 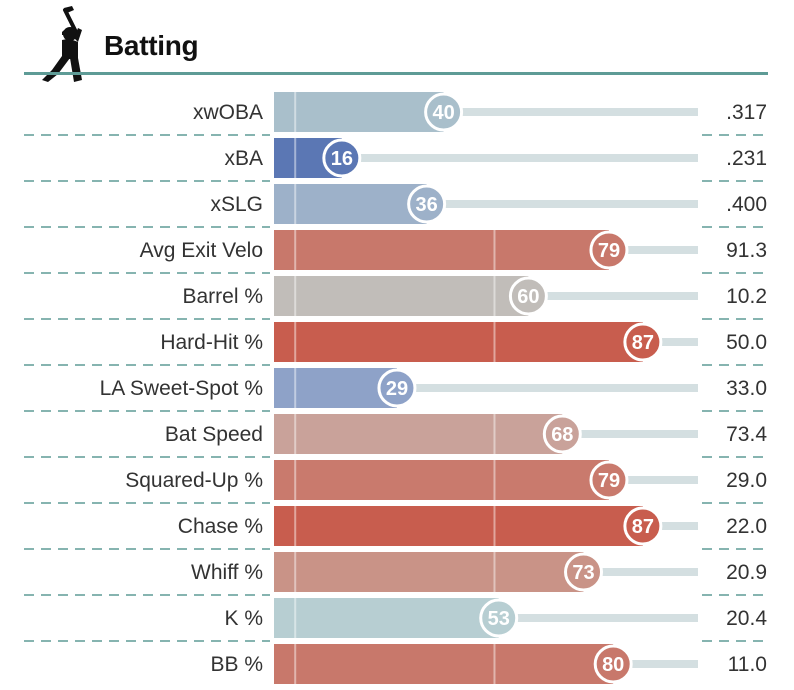 I want to click on percentile-label: 16, so click(x=342, y=159).